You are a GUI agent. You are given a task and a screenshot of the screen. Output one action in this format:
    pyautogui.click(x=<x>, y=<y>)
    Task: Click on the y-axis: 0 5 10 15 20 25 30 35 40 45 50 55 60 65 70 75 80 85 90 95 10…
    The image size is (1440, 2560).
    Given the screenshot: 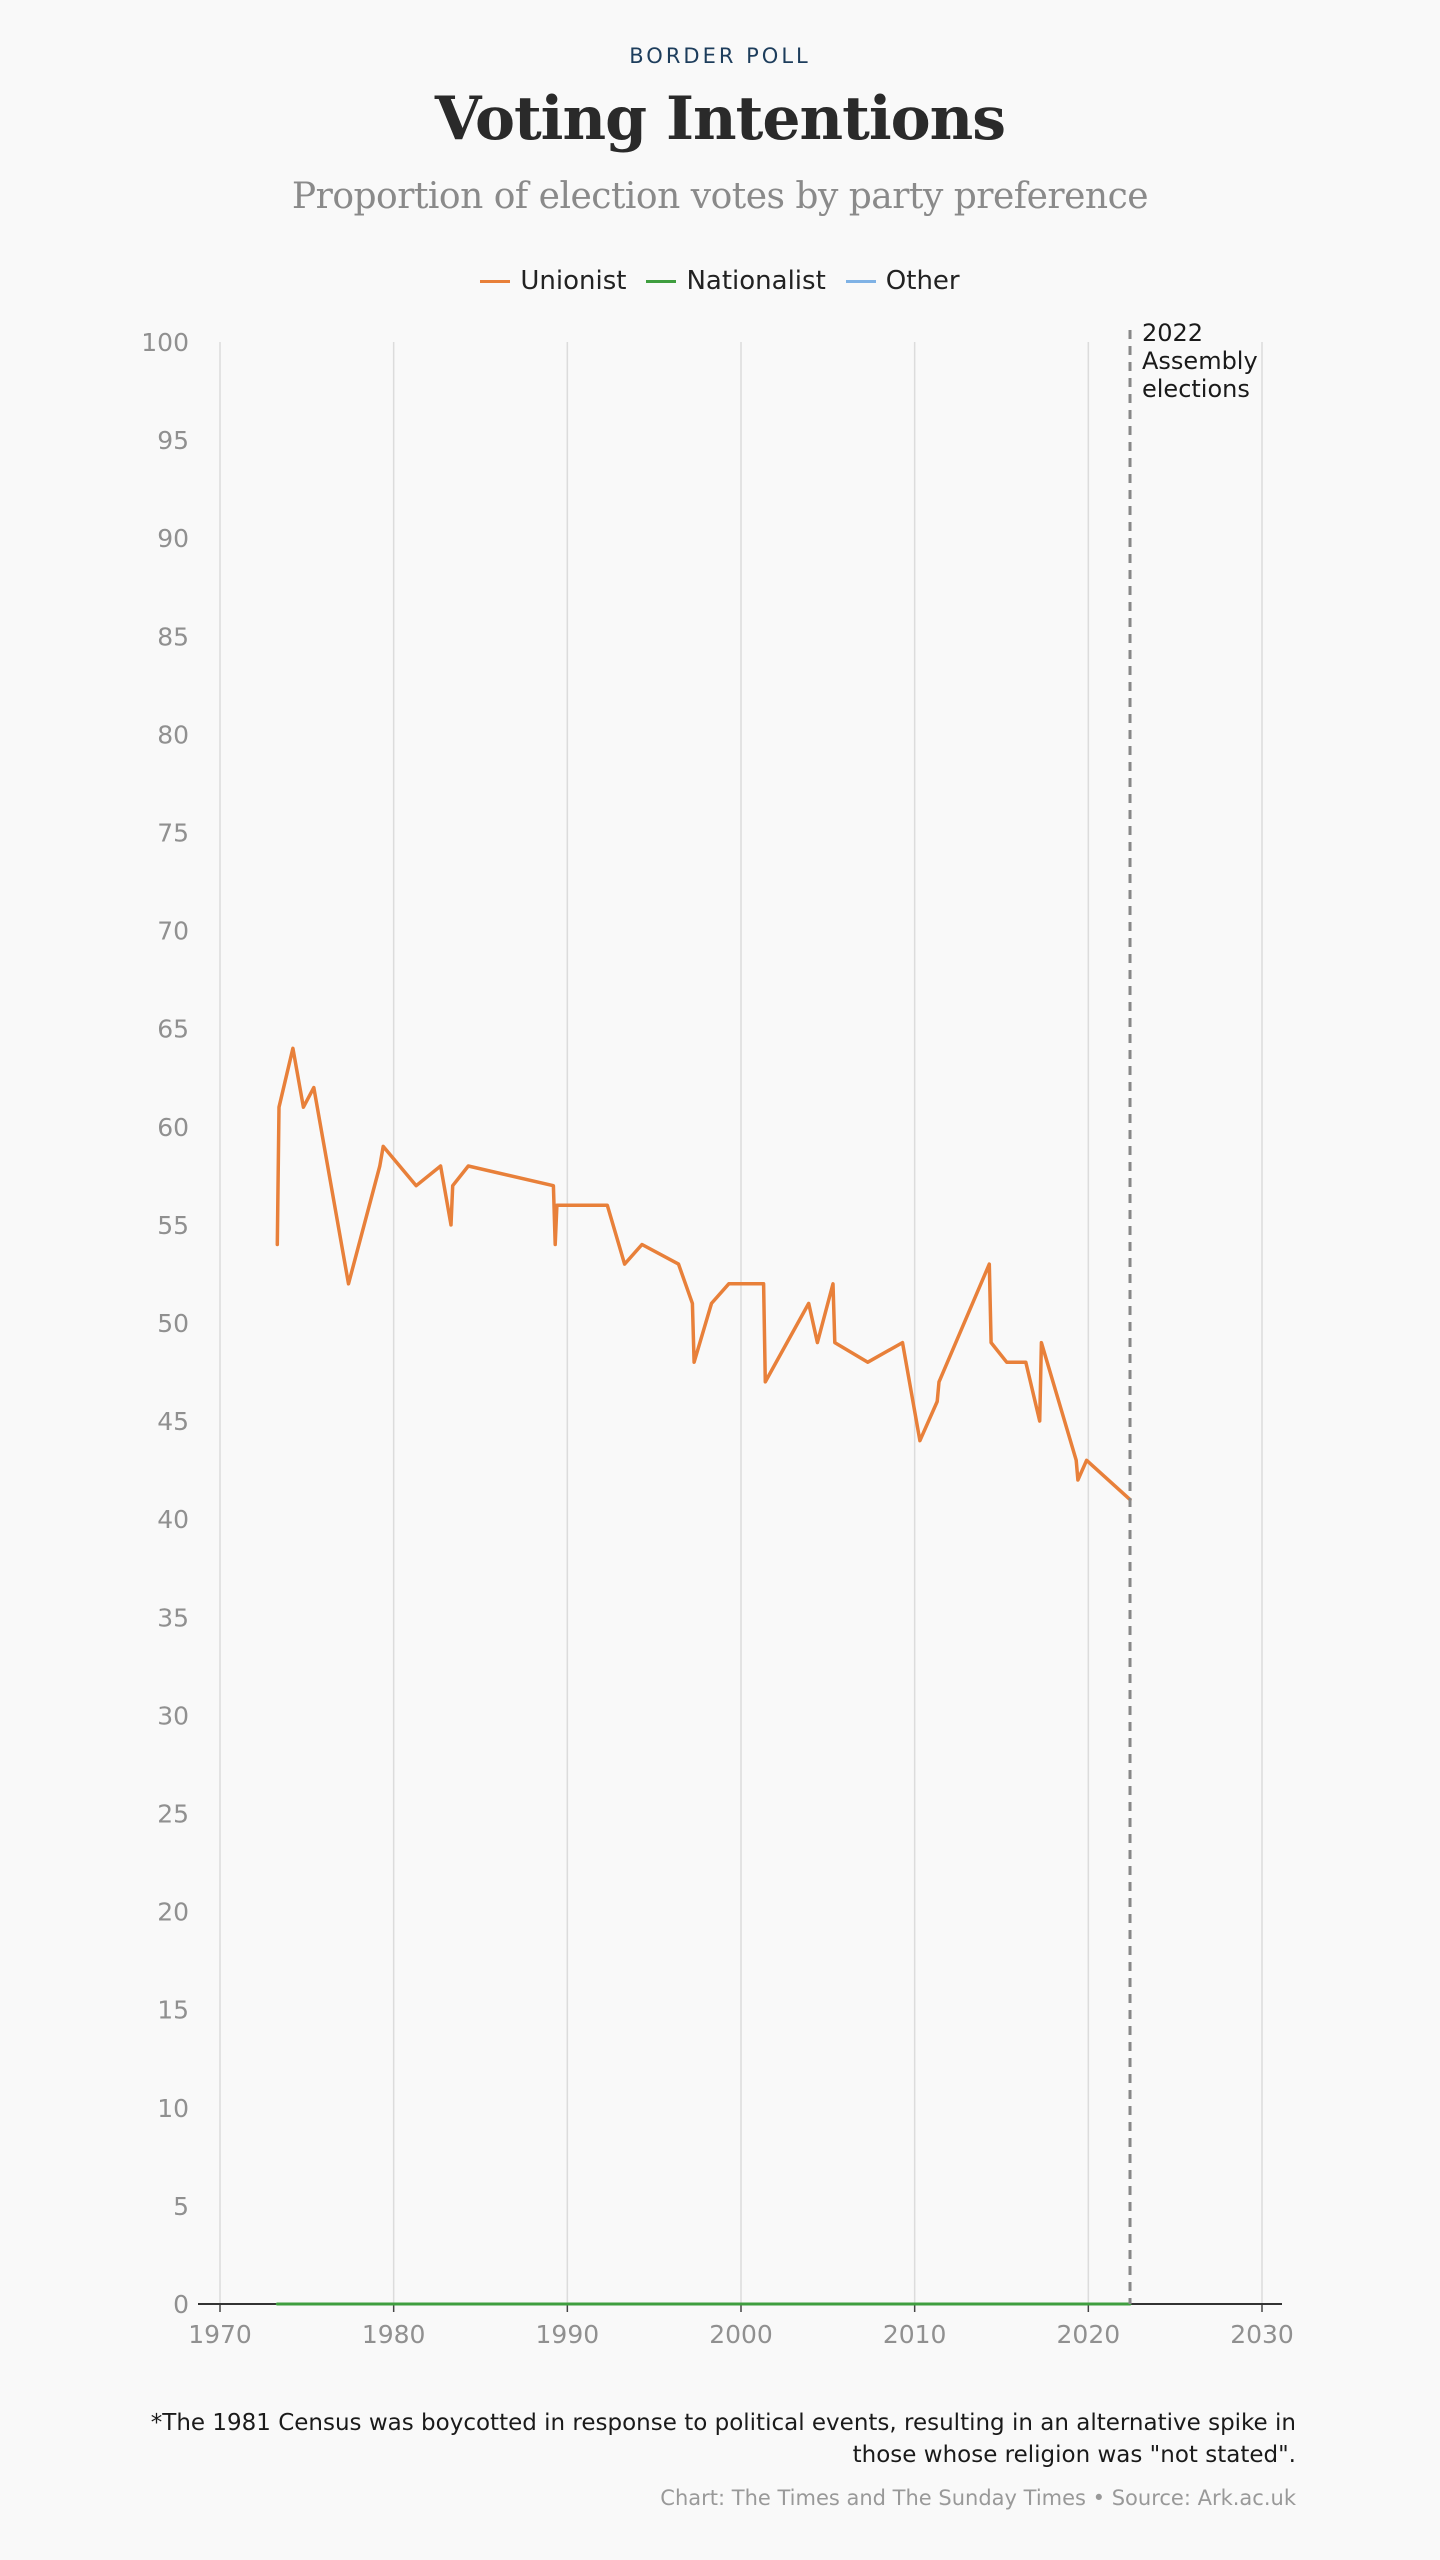 What is the action you would take?
    pyautogui.click(x=165, y=1323)
    